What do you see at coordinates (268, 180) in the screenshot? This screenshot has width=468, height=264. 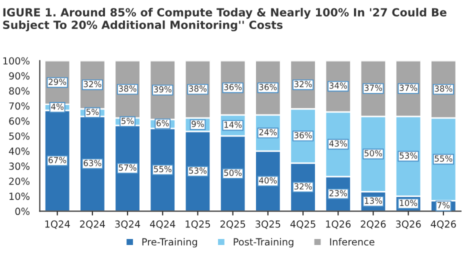 I see `data-label: 40%` at bounding box center [268, 180].